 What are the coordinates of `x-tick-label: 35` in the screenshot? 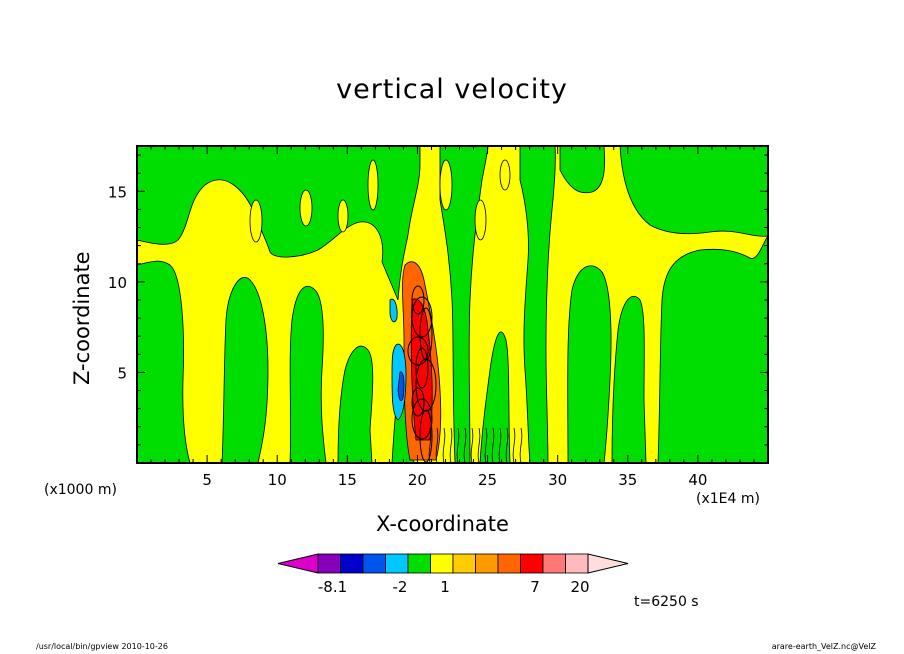 It's located at (627, 480).